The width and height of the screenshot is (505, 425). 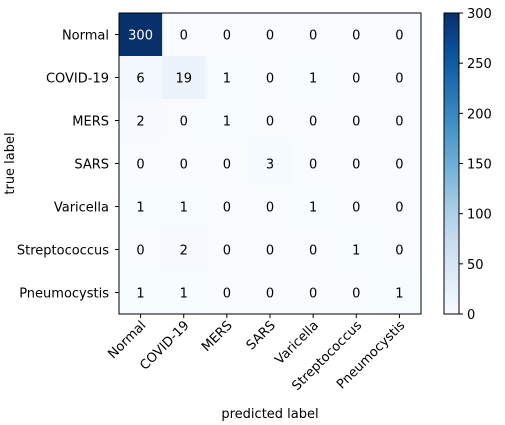 What do you see at coordinates (471, 315) in the screenshot?
I see `colorbar-tick-label: 0` at bounding box center [471, 315].